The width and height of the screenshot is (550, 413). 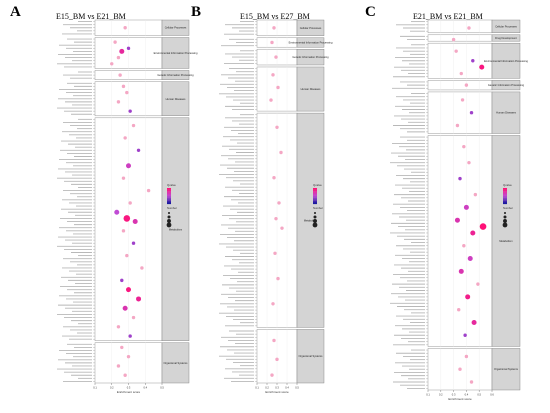 I want to click on panel-b-x-tick-label: 0.1, so click(x=257, y=388).